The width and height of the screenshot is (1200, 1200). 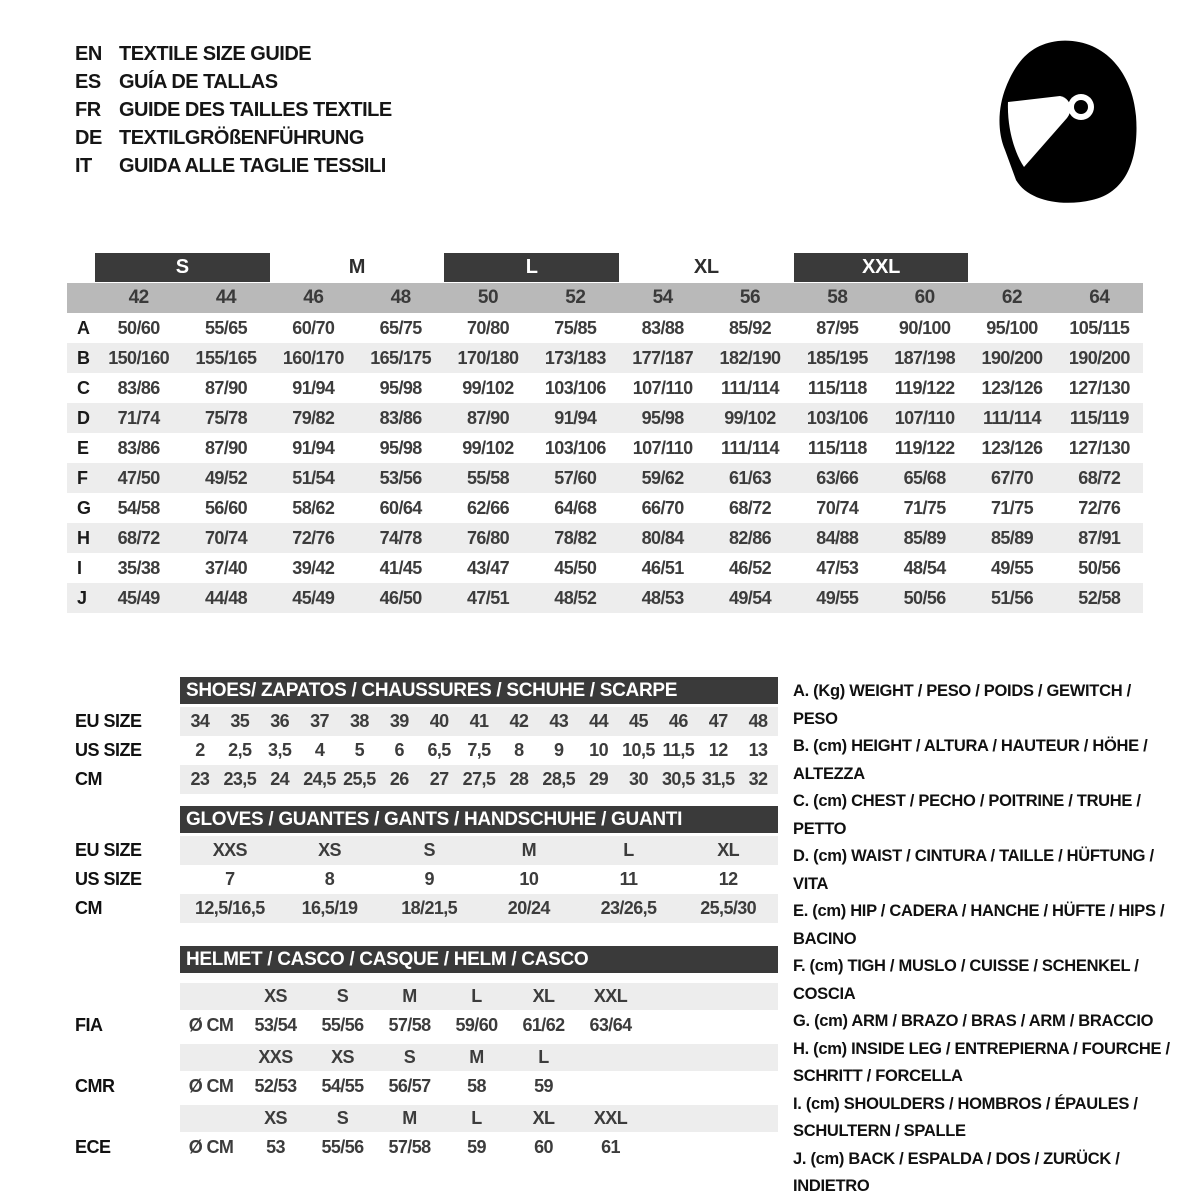 I want to click on row-label-I: I, so click(x=80, y=567).